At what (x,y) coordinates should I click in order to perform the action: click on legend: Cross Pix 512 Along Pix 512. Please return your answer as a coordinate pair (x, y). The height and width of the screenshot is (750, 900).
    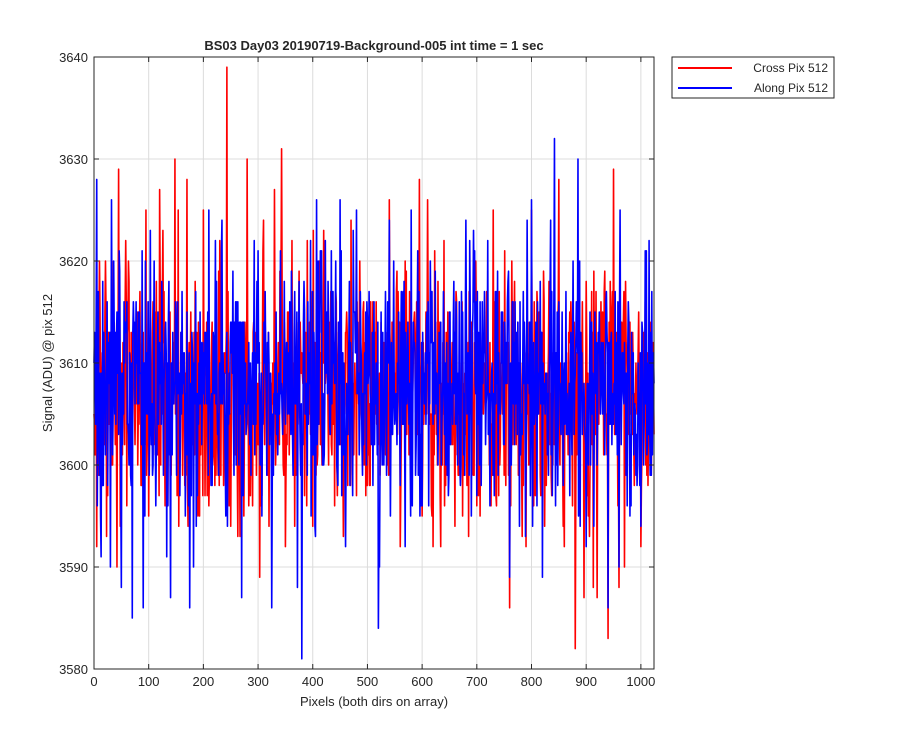
    Looking at the image, I should click on (753, 77).